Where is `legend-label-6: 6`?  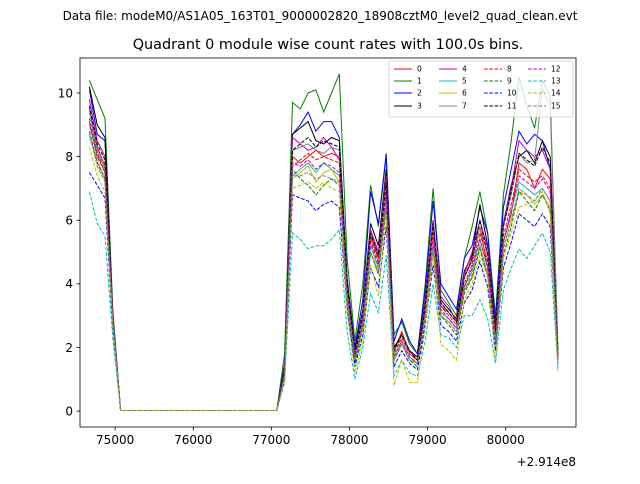 legend-label-6: 6 is located at coordinates (464, 93).